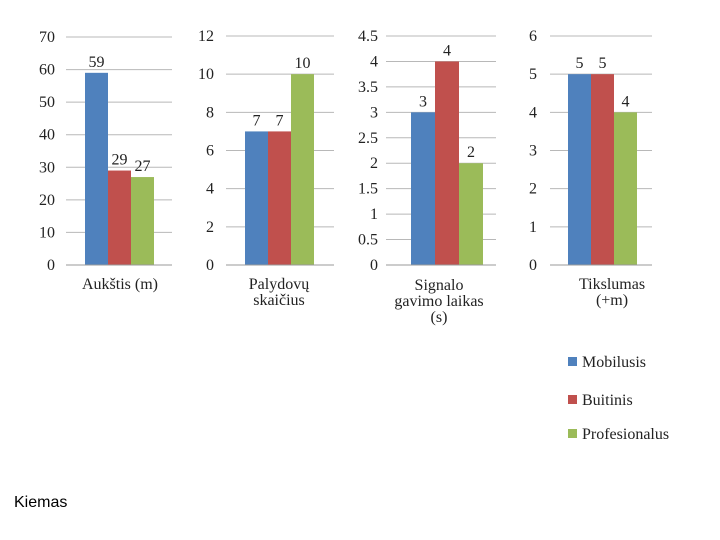 Image resolution: width=720 pixels, height=540 pixels. Describe the element at coordinates (47, 70) in the screenshot. I see `y-tick-label: 60` at that location.